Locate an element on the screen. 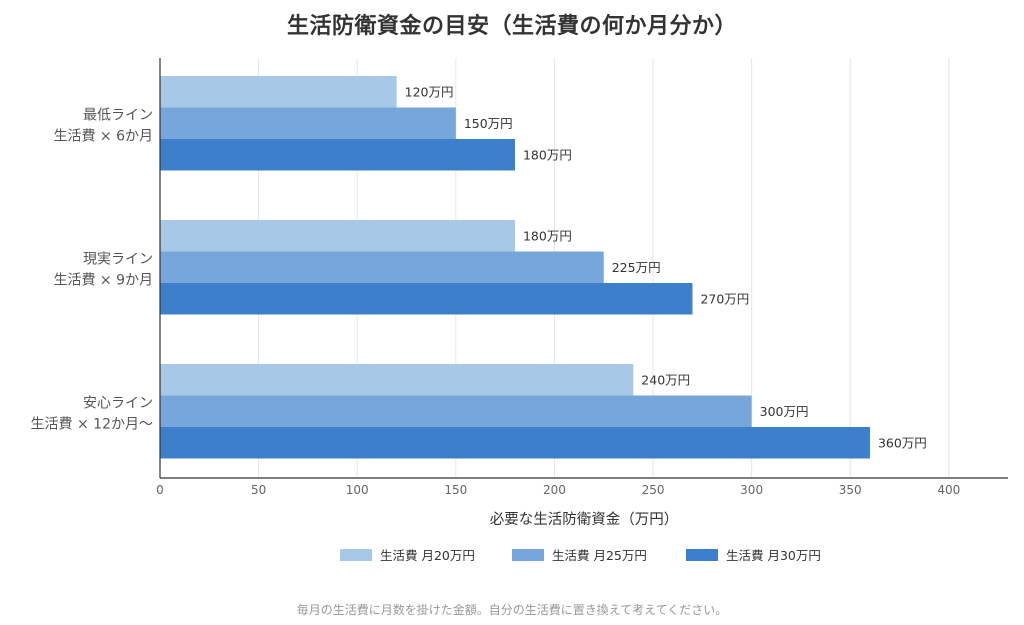 This screenshot has width=1024, height=625. x-tick-label: 300 is located at coordinates (751, 490).